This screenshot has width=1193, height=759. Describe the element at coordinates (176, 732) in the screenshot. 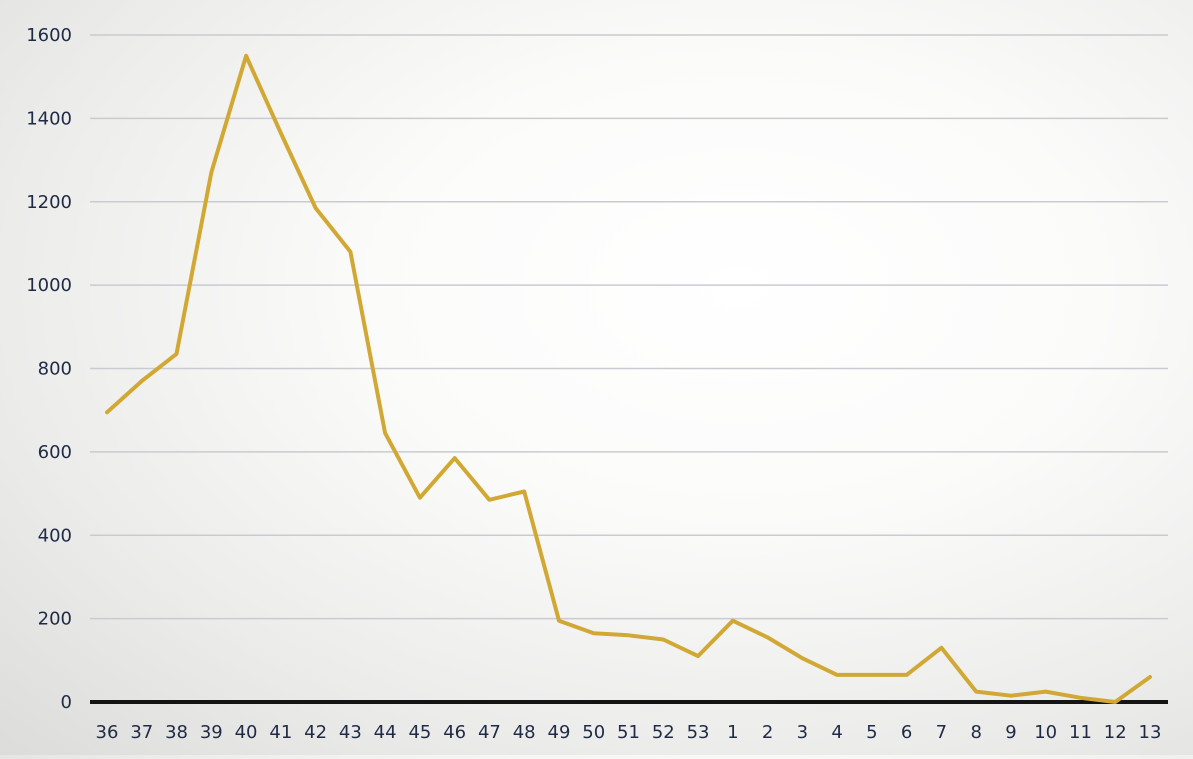

I see `x-tick-label: 38` at that location.